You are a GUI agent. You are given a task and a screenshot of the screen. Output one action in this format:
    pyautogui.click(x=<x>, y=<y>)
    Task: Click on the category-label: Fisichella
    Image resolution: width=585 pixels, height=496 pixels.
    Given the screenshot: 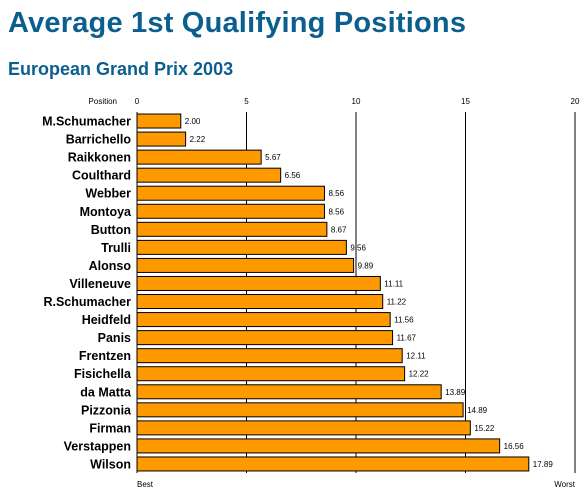 What is the action you would take?
    pyautogui.click(x=103, y=374)
    